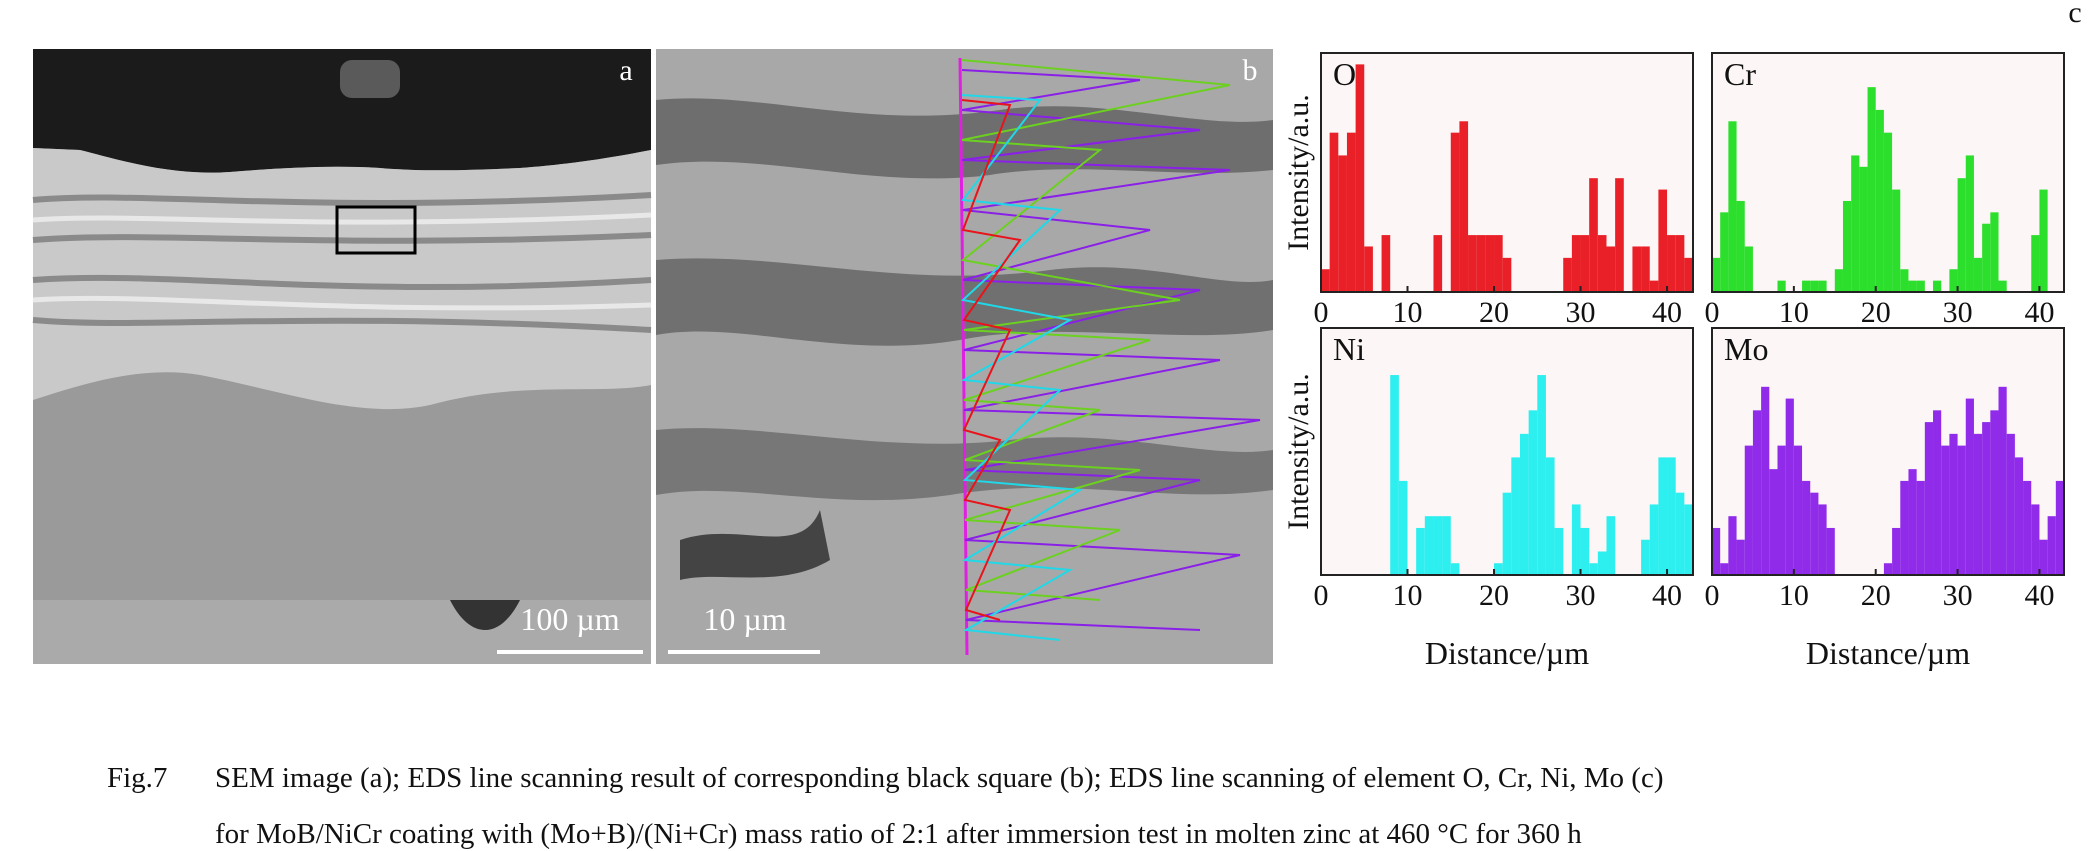  I want to click on chart-title: Mo, so click(1746, 349).